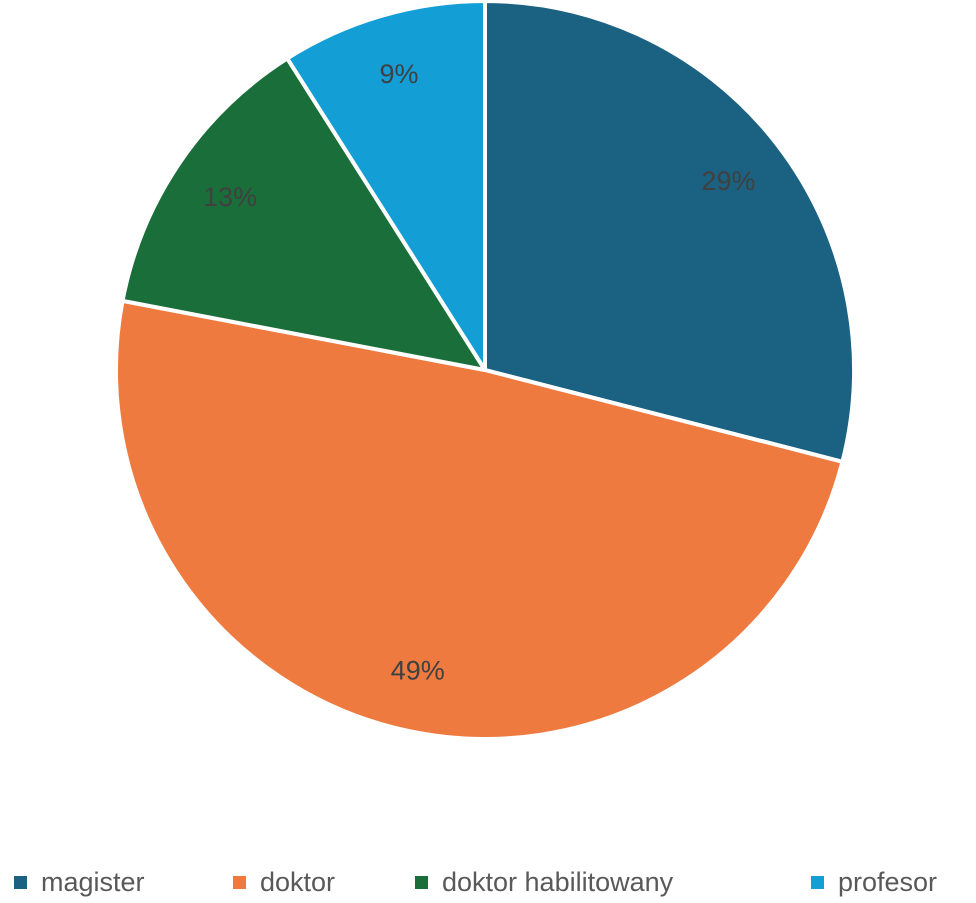 The width and height of the screenshot is (976, 903). I want to click on legend-item-doktor: doktor, so click(284, 882).